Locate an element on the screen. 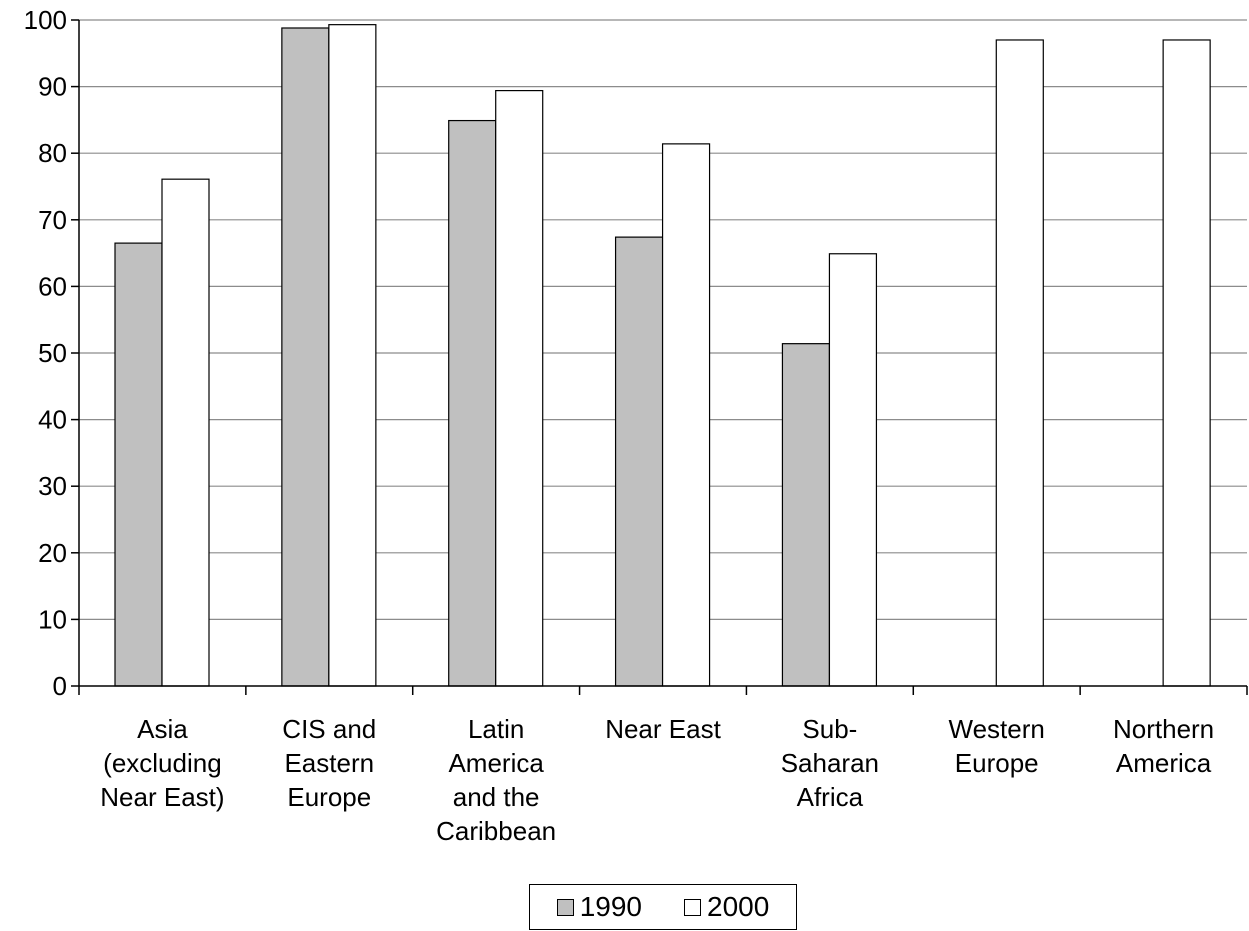  legend-label-2000: 2000 is located at coordinates (738, 906).